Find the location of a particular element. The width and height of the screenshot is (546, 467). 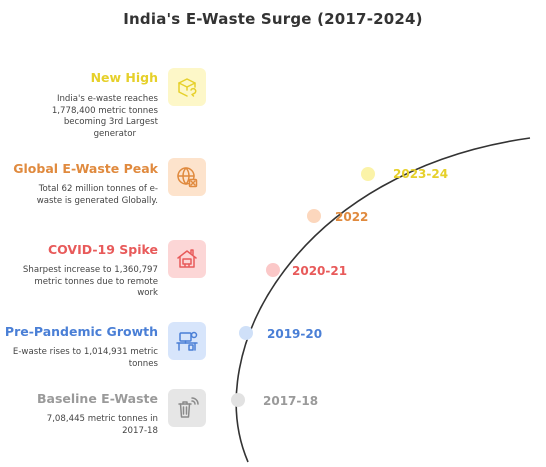

globe-icon is located at coordinates (187, 177).